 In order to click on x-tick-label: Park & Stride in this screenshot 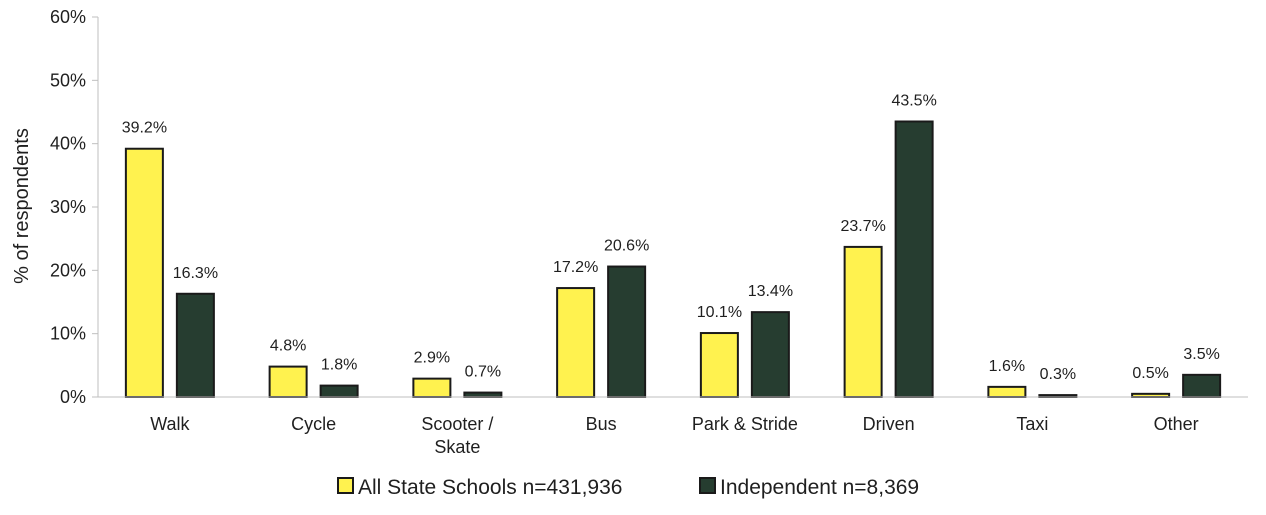, I will do `click(745, 424)`.